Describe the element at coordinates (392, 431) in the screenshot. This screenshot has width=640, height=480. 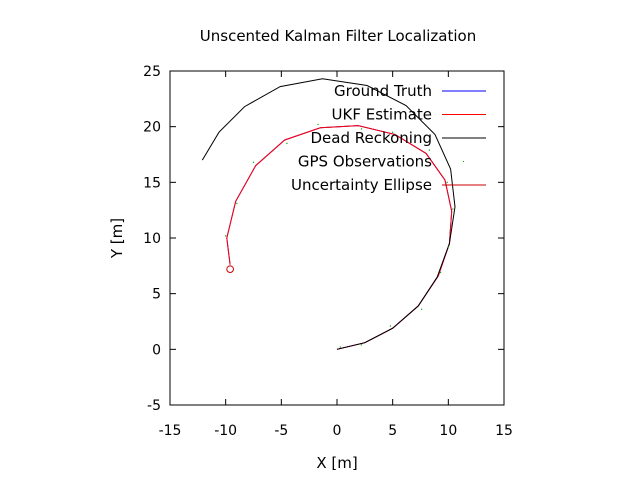
I see `x-tick-label: 5` at that location.